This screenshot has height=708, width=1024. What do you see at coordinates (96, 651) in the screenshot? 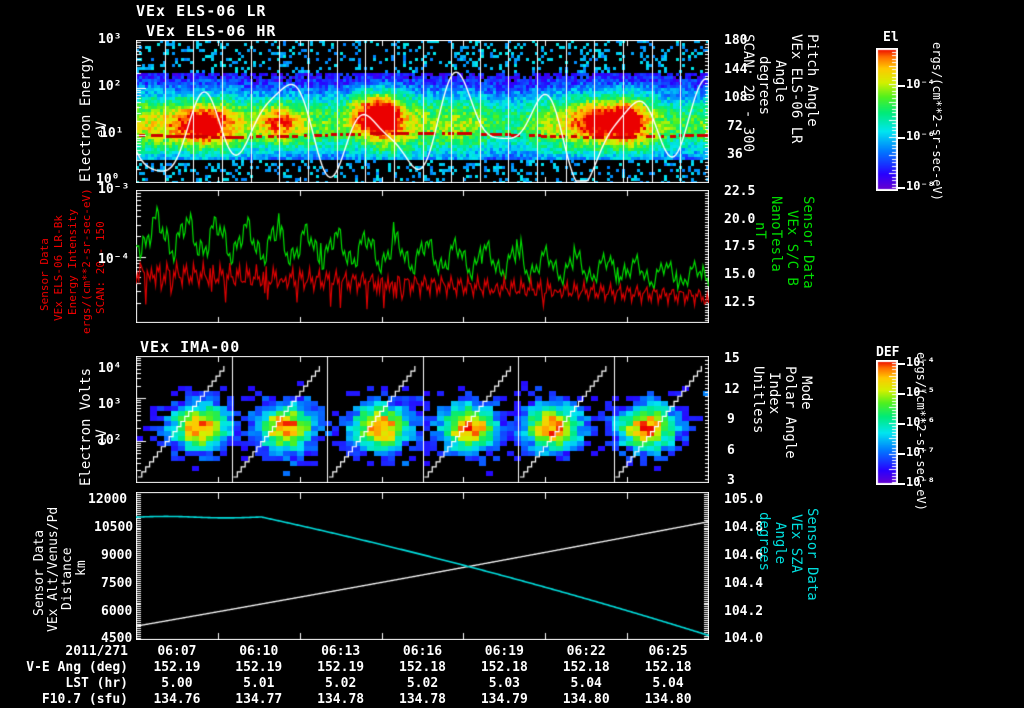
I see `footer-row-label-0: 2011/271` at bounding box center [96, 651].